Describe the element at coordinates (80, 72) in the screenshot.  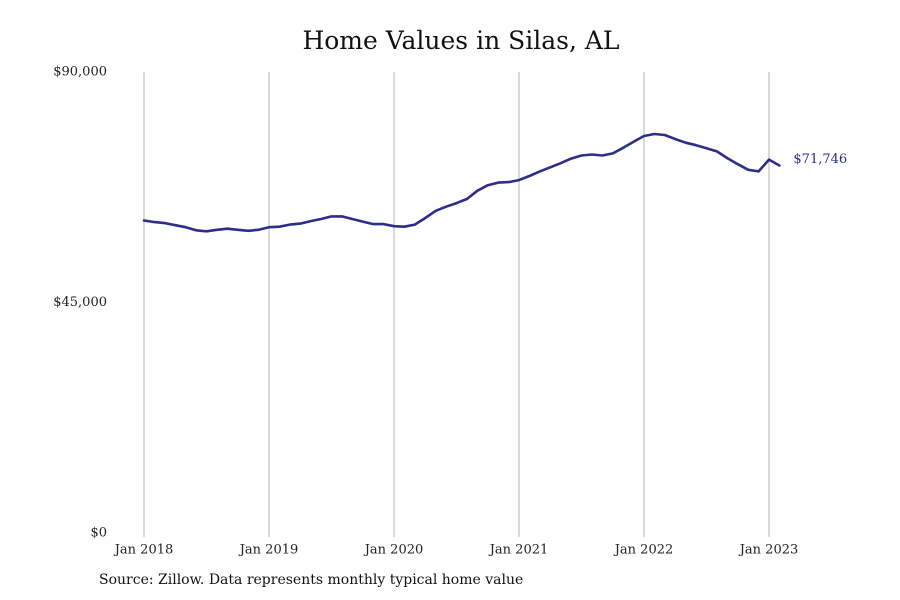
I see `y-tick-label: $90,000` at that location.